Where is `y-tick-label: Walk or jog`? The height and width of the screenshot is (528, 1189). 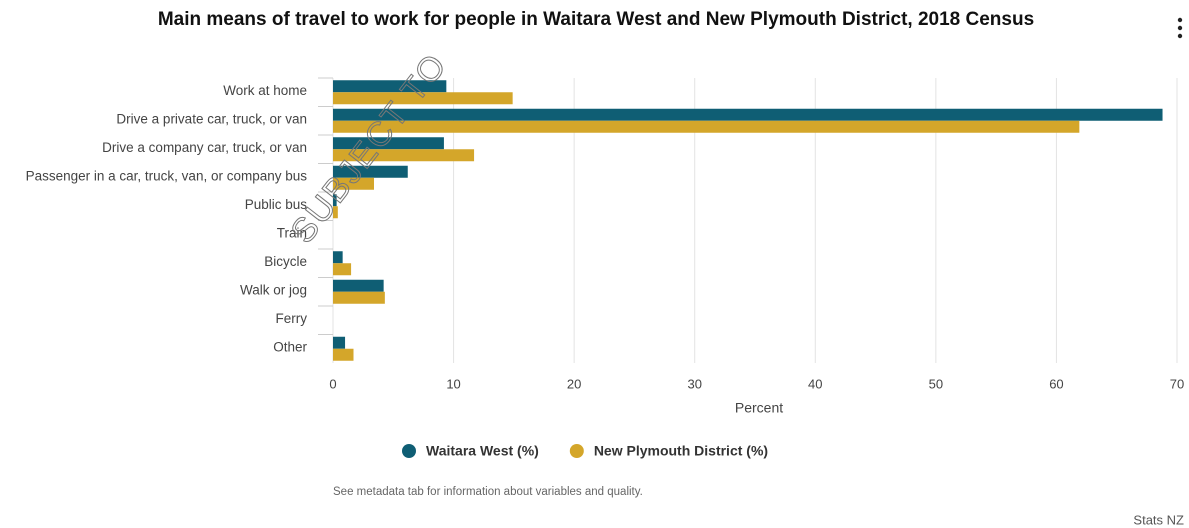
y-tick-label: Walk or jog is located at coordinates (273, 289).